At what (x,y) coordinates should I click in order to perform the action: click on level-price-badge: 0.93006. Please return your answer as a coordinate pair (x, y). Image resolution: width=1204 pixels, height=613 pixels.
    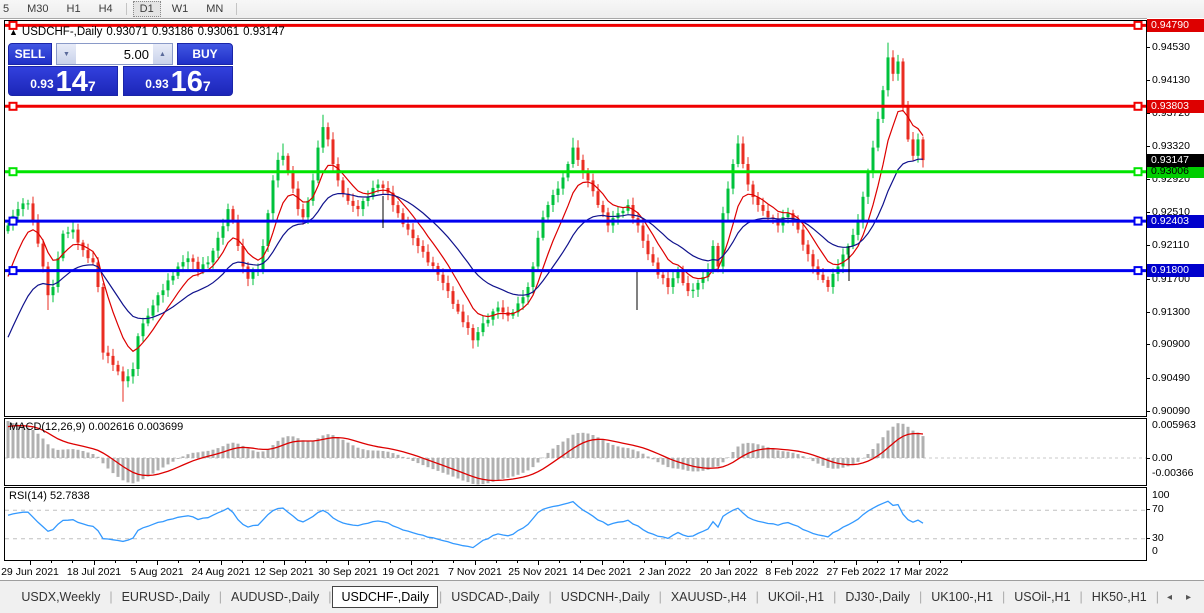
    Looking at the image, I should click on (1175, 171).